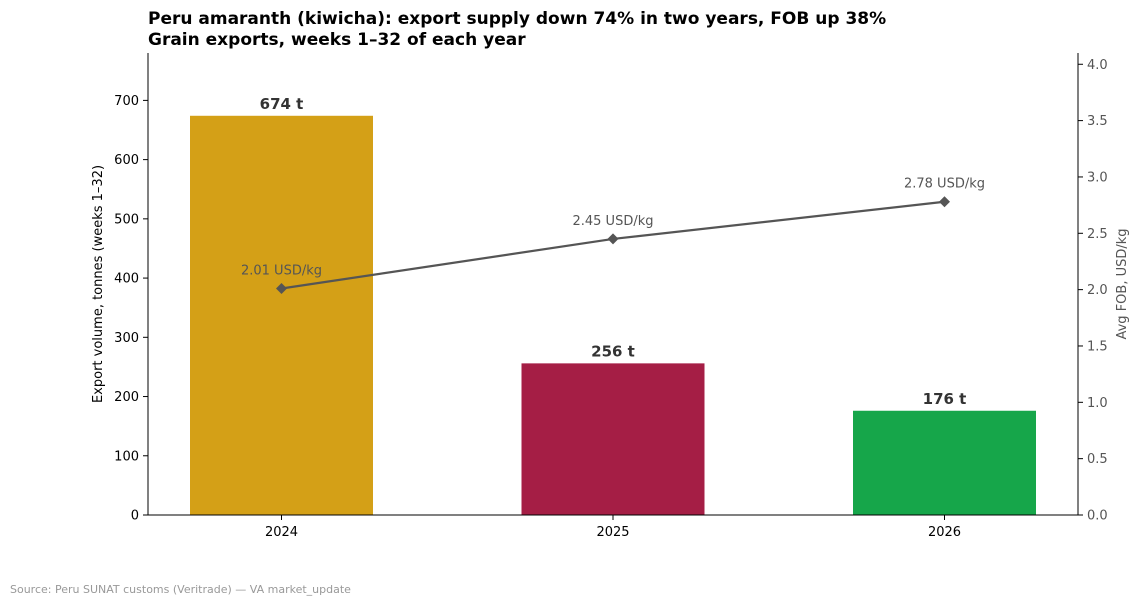 The height and width of the screenshot is (606, 1139). What do you see at coordinates (945, 399) in the screenshot?
I see `bar-value-label-2026: 176 t` at bounding box center [945, 399].